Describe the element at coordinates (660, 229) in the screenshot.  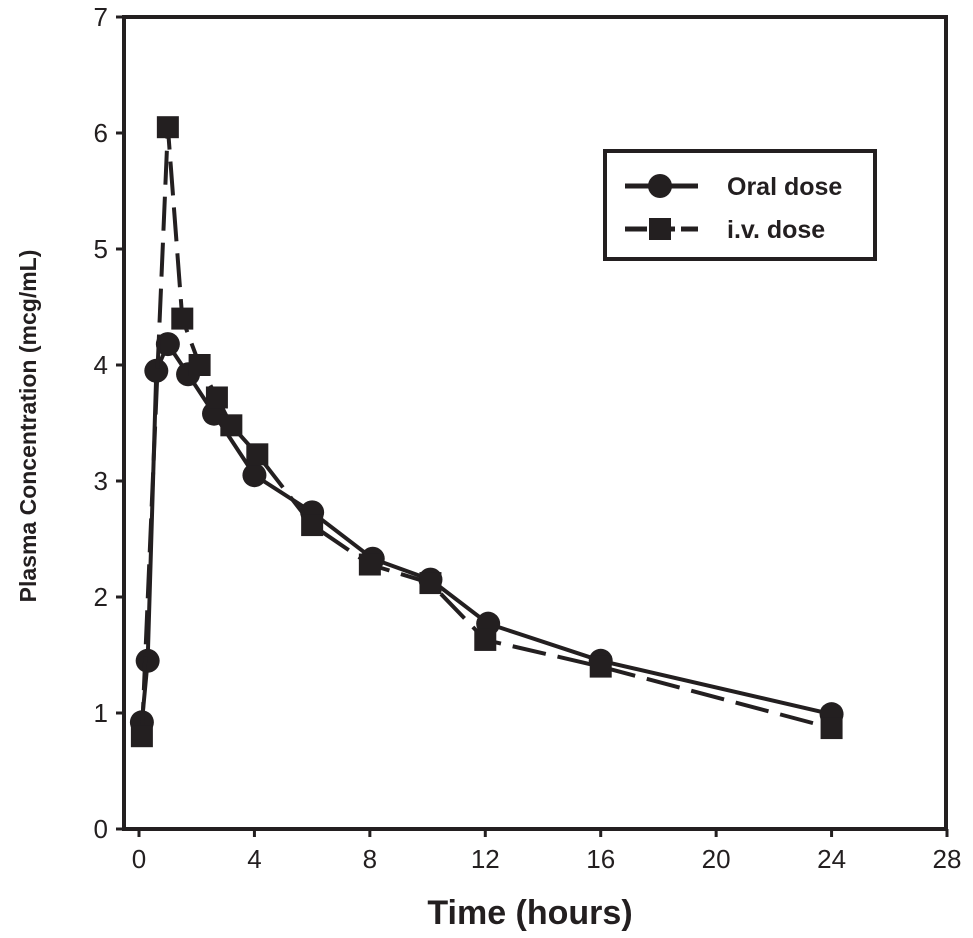
I see `legend-square-marker` at that location.